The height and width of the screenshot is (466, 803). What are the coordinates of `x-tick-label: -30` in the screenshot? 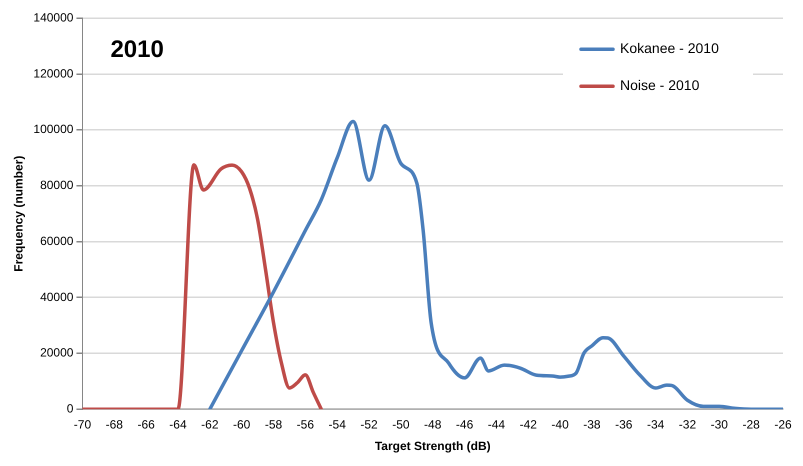 It's located at (719, 425).